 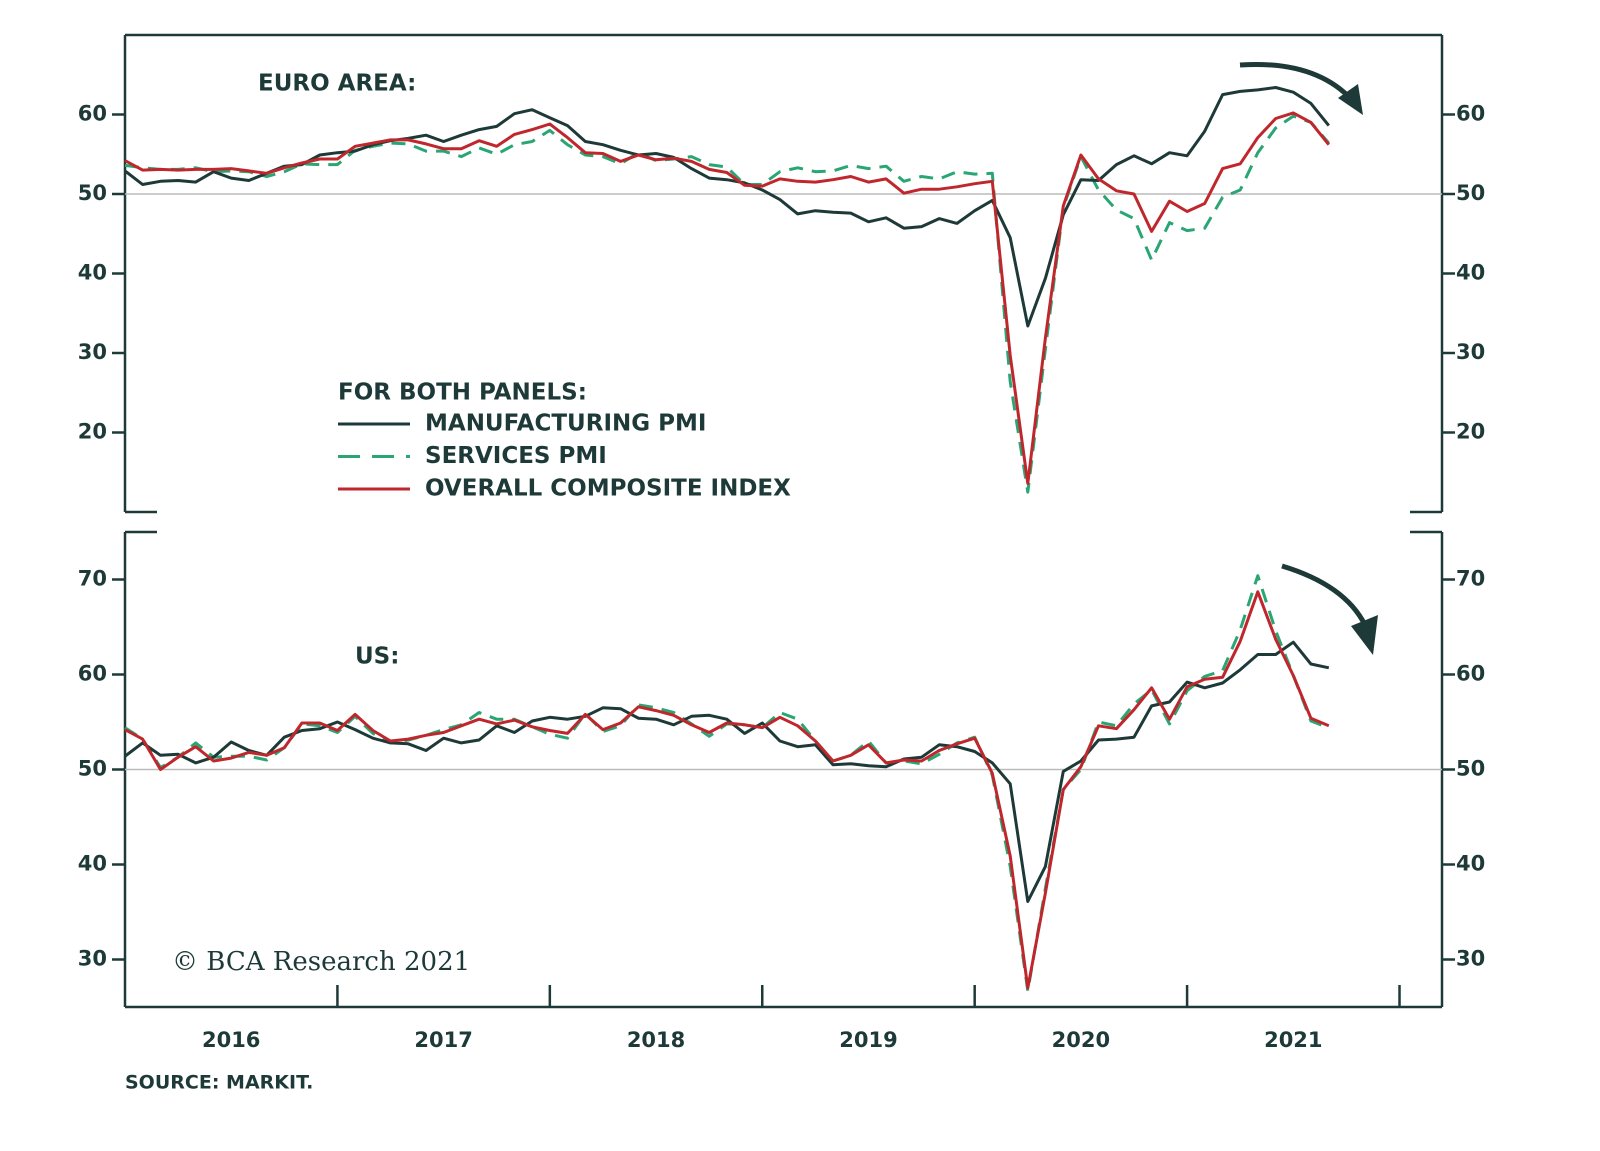 What do you see at coordinates (656, 1040) in the screenshot?
I see `x-tick-label: 2018` at bounding box center [656, 1040].